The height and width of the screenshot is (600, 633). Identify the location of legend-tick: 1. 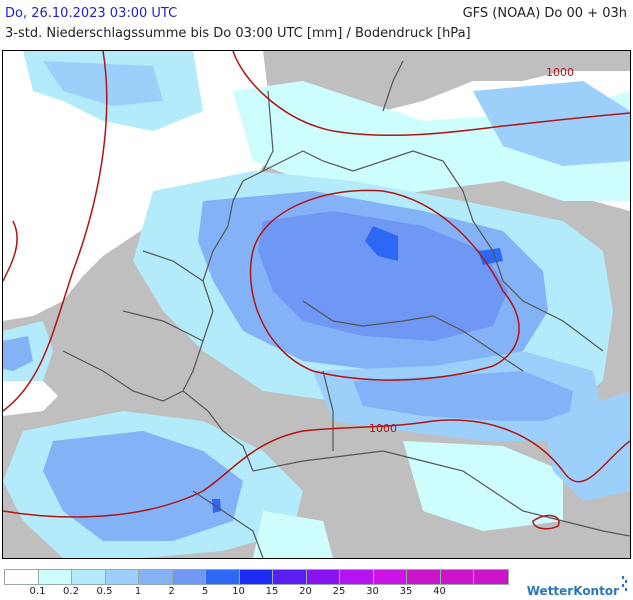
(138, 591).